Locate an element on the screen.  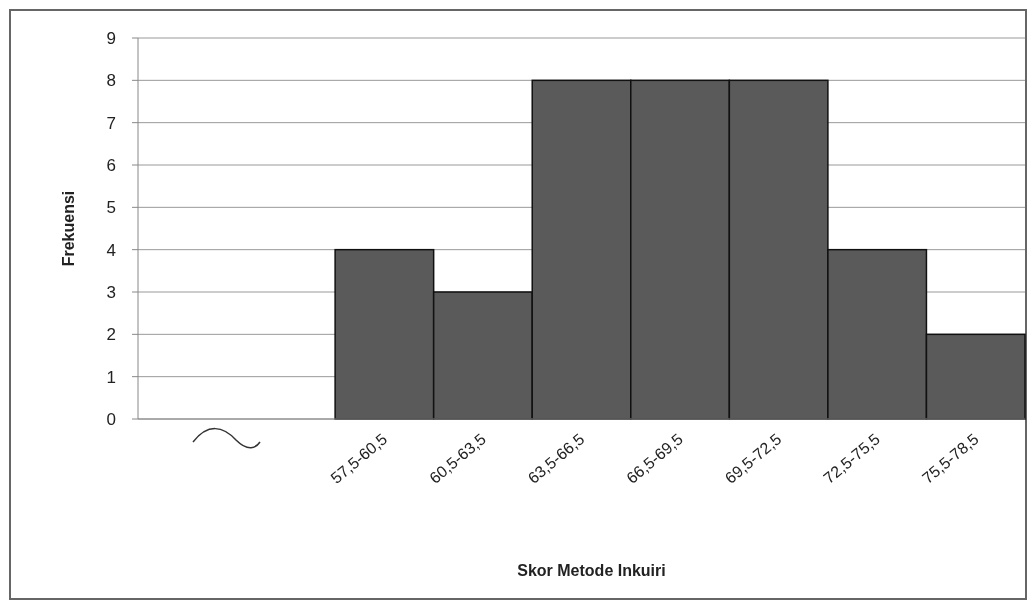
y-tick-label: 7 is located at coordinates (111, 123).